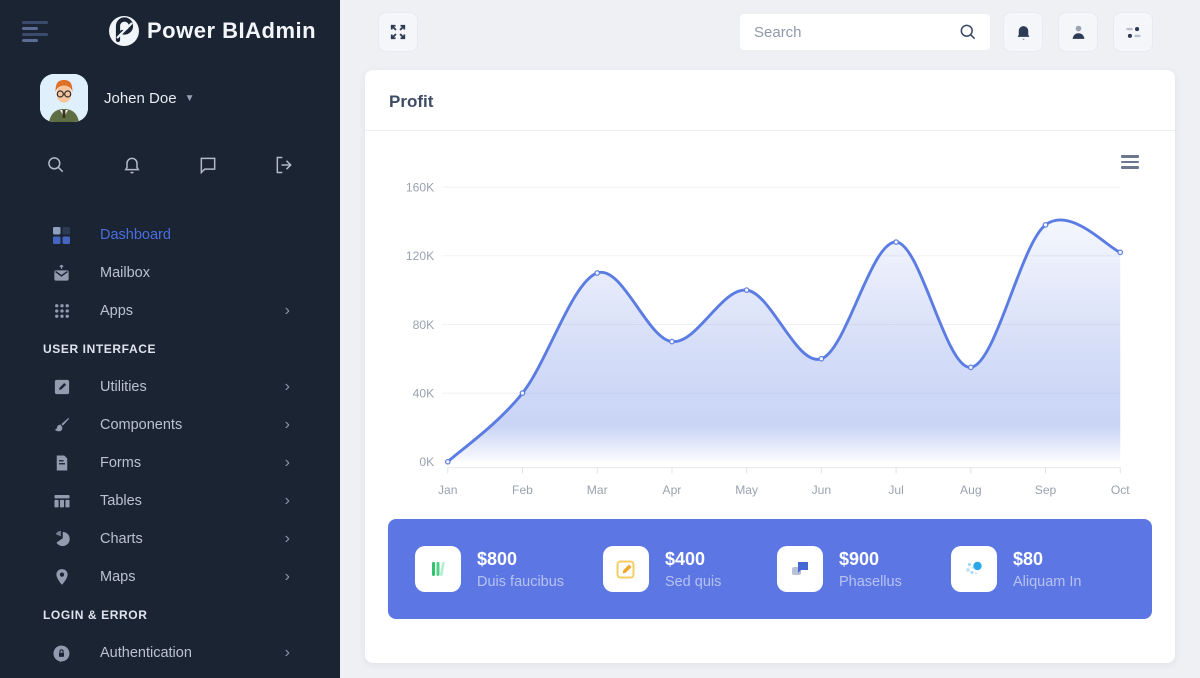  I want to click on sidebar-item-label: Mailbox, so click(125, 273).